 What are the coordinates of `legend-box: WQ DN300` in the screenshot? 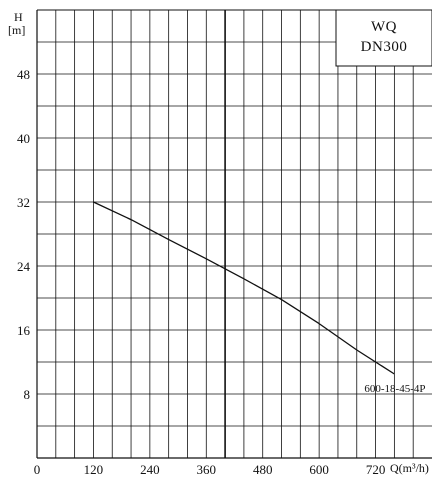 It's located at (383, 38).